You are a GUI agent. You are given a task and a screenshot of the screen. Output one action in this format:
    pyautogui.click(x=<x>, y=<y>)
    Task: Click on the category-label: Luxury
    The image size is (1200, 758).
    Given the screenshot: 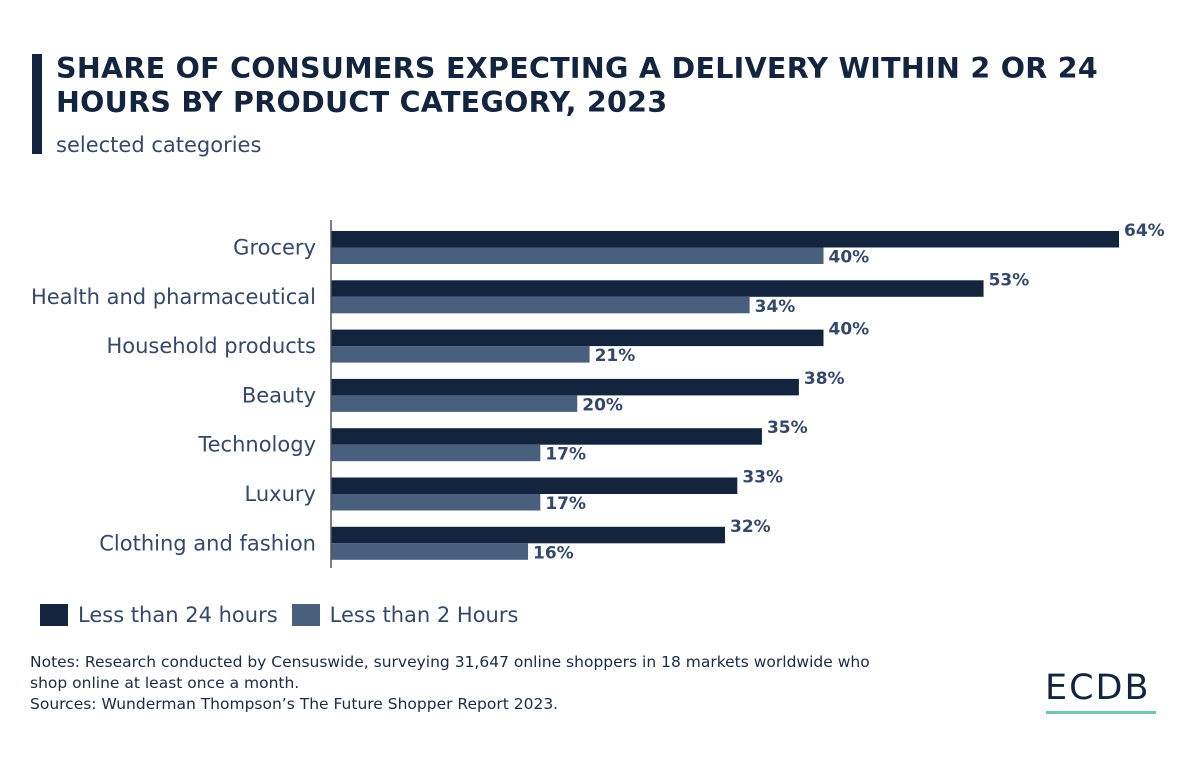 What is the action you would take?
    pyautogui.click(x=280, y=494)
    